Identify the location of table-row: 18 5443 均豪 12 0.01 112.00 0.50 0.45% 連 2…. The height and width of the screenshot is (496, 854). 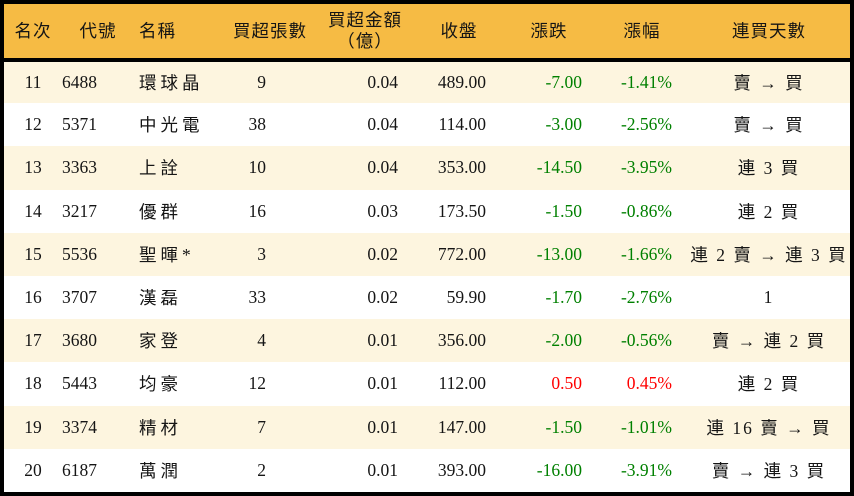
(427, 384).